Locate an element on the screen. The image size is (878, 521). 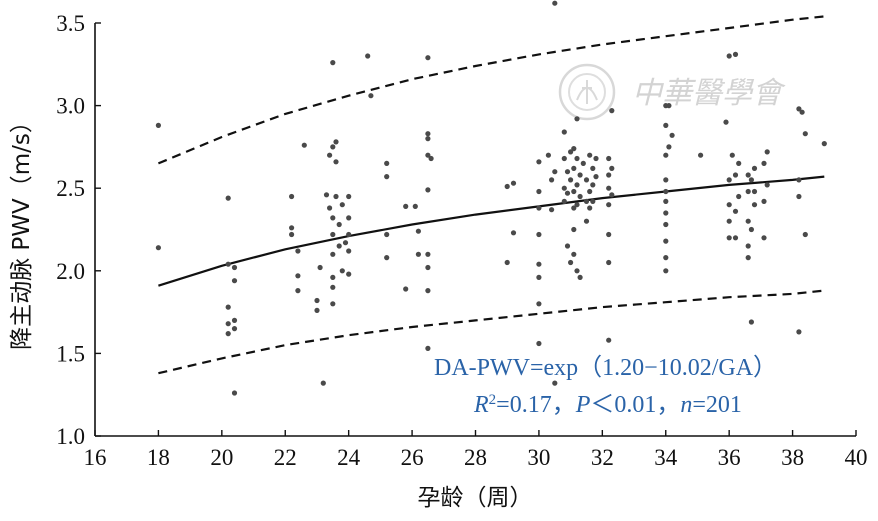
y-tick-label: 2.0 is located at coordinates (70, 271).